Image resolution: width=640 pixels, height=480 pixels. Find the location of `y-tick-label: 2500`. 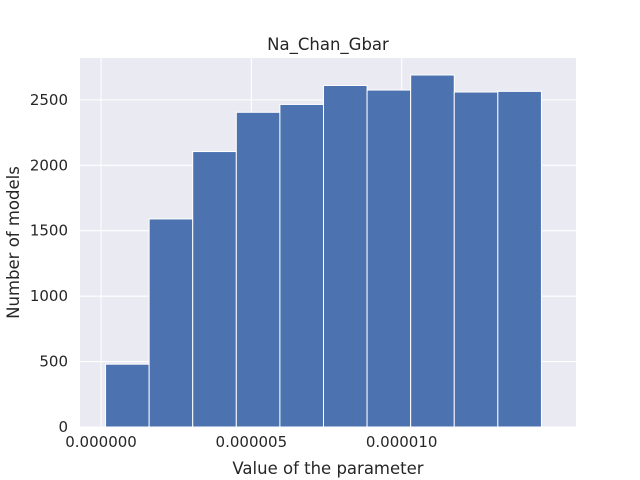

y-tick-label: 2500 is located at coordinates (49, 100).